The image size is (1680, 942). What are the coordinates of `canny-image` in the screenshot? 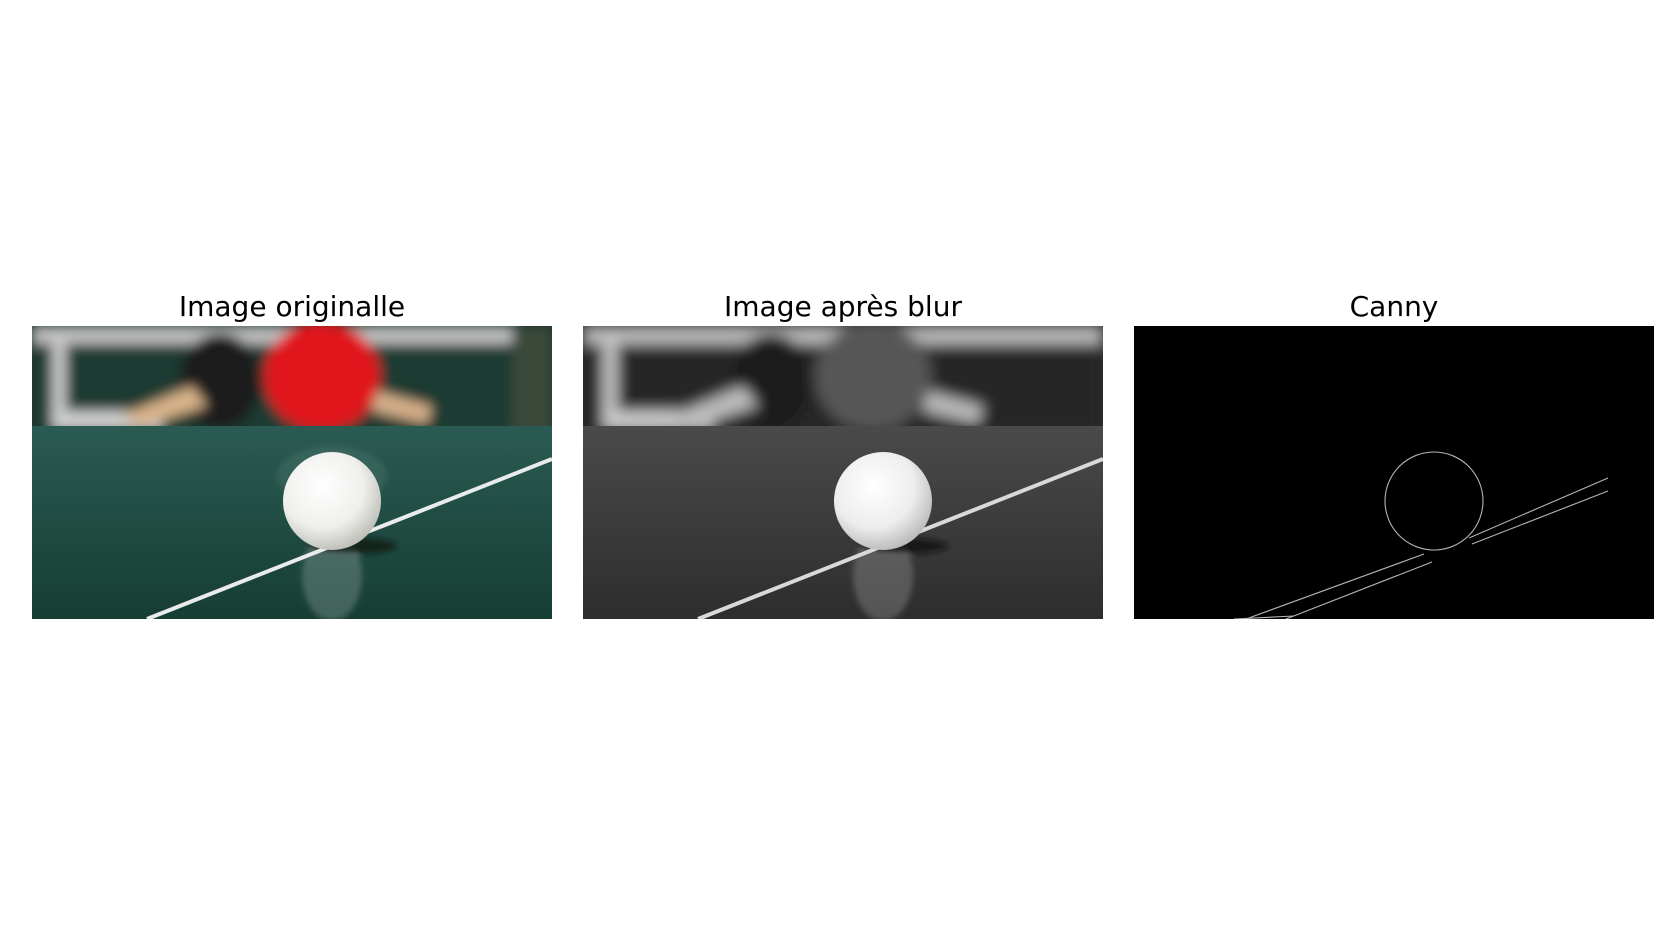 It's located at (1394, 472).